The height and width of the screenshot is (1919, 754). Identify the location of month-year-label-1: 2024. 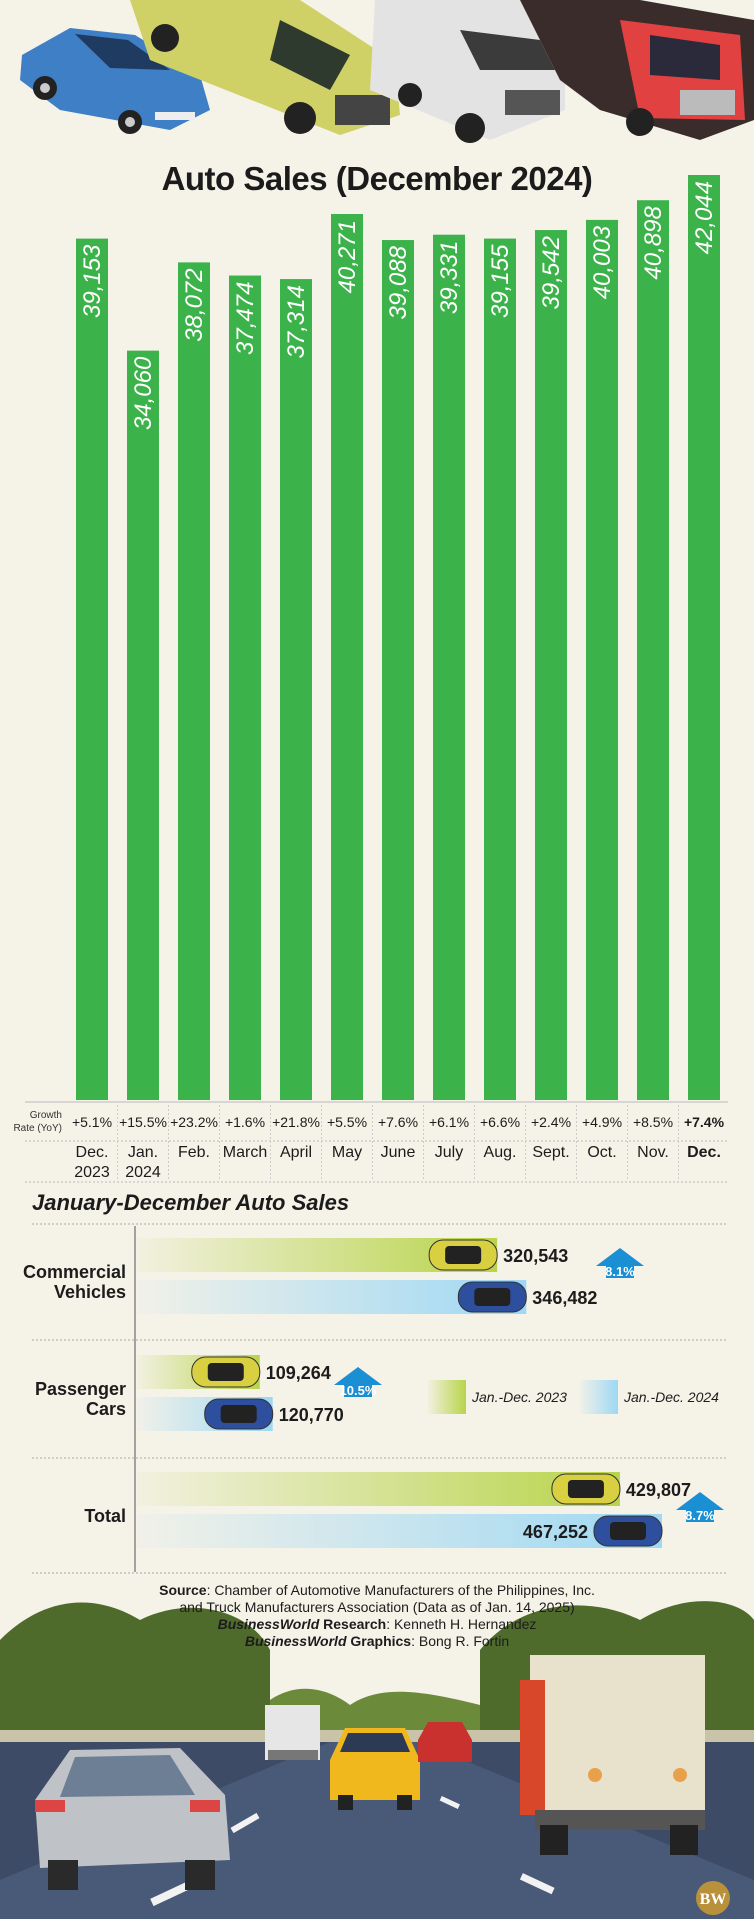
(143, 1172).